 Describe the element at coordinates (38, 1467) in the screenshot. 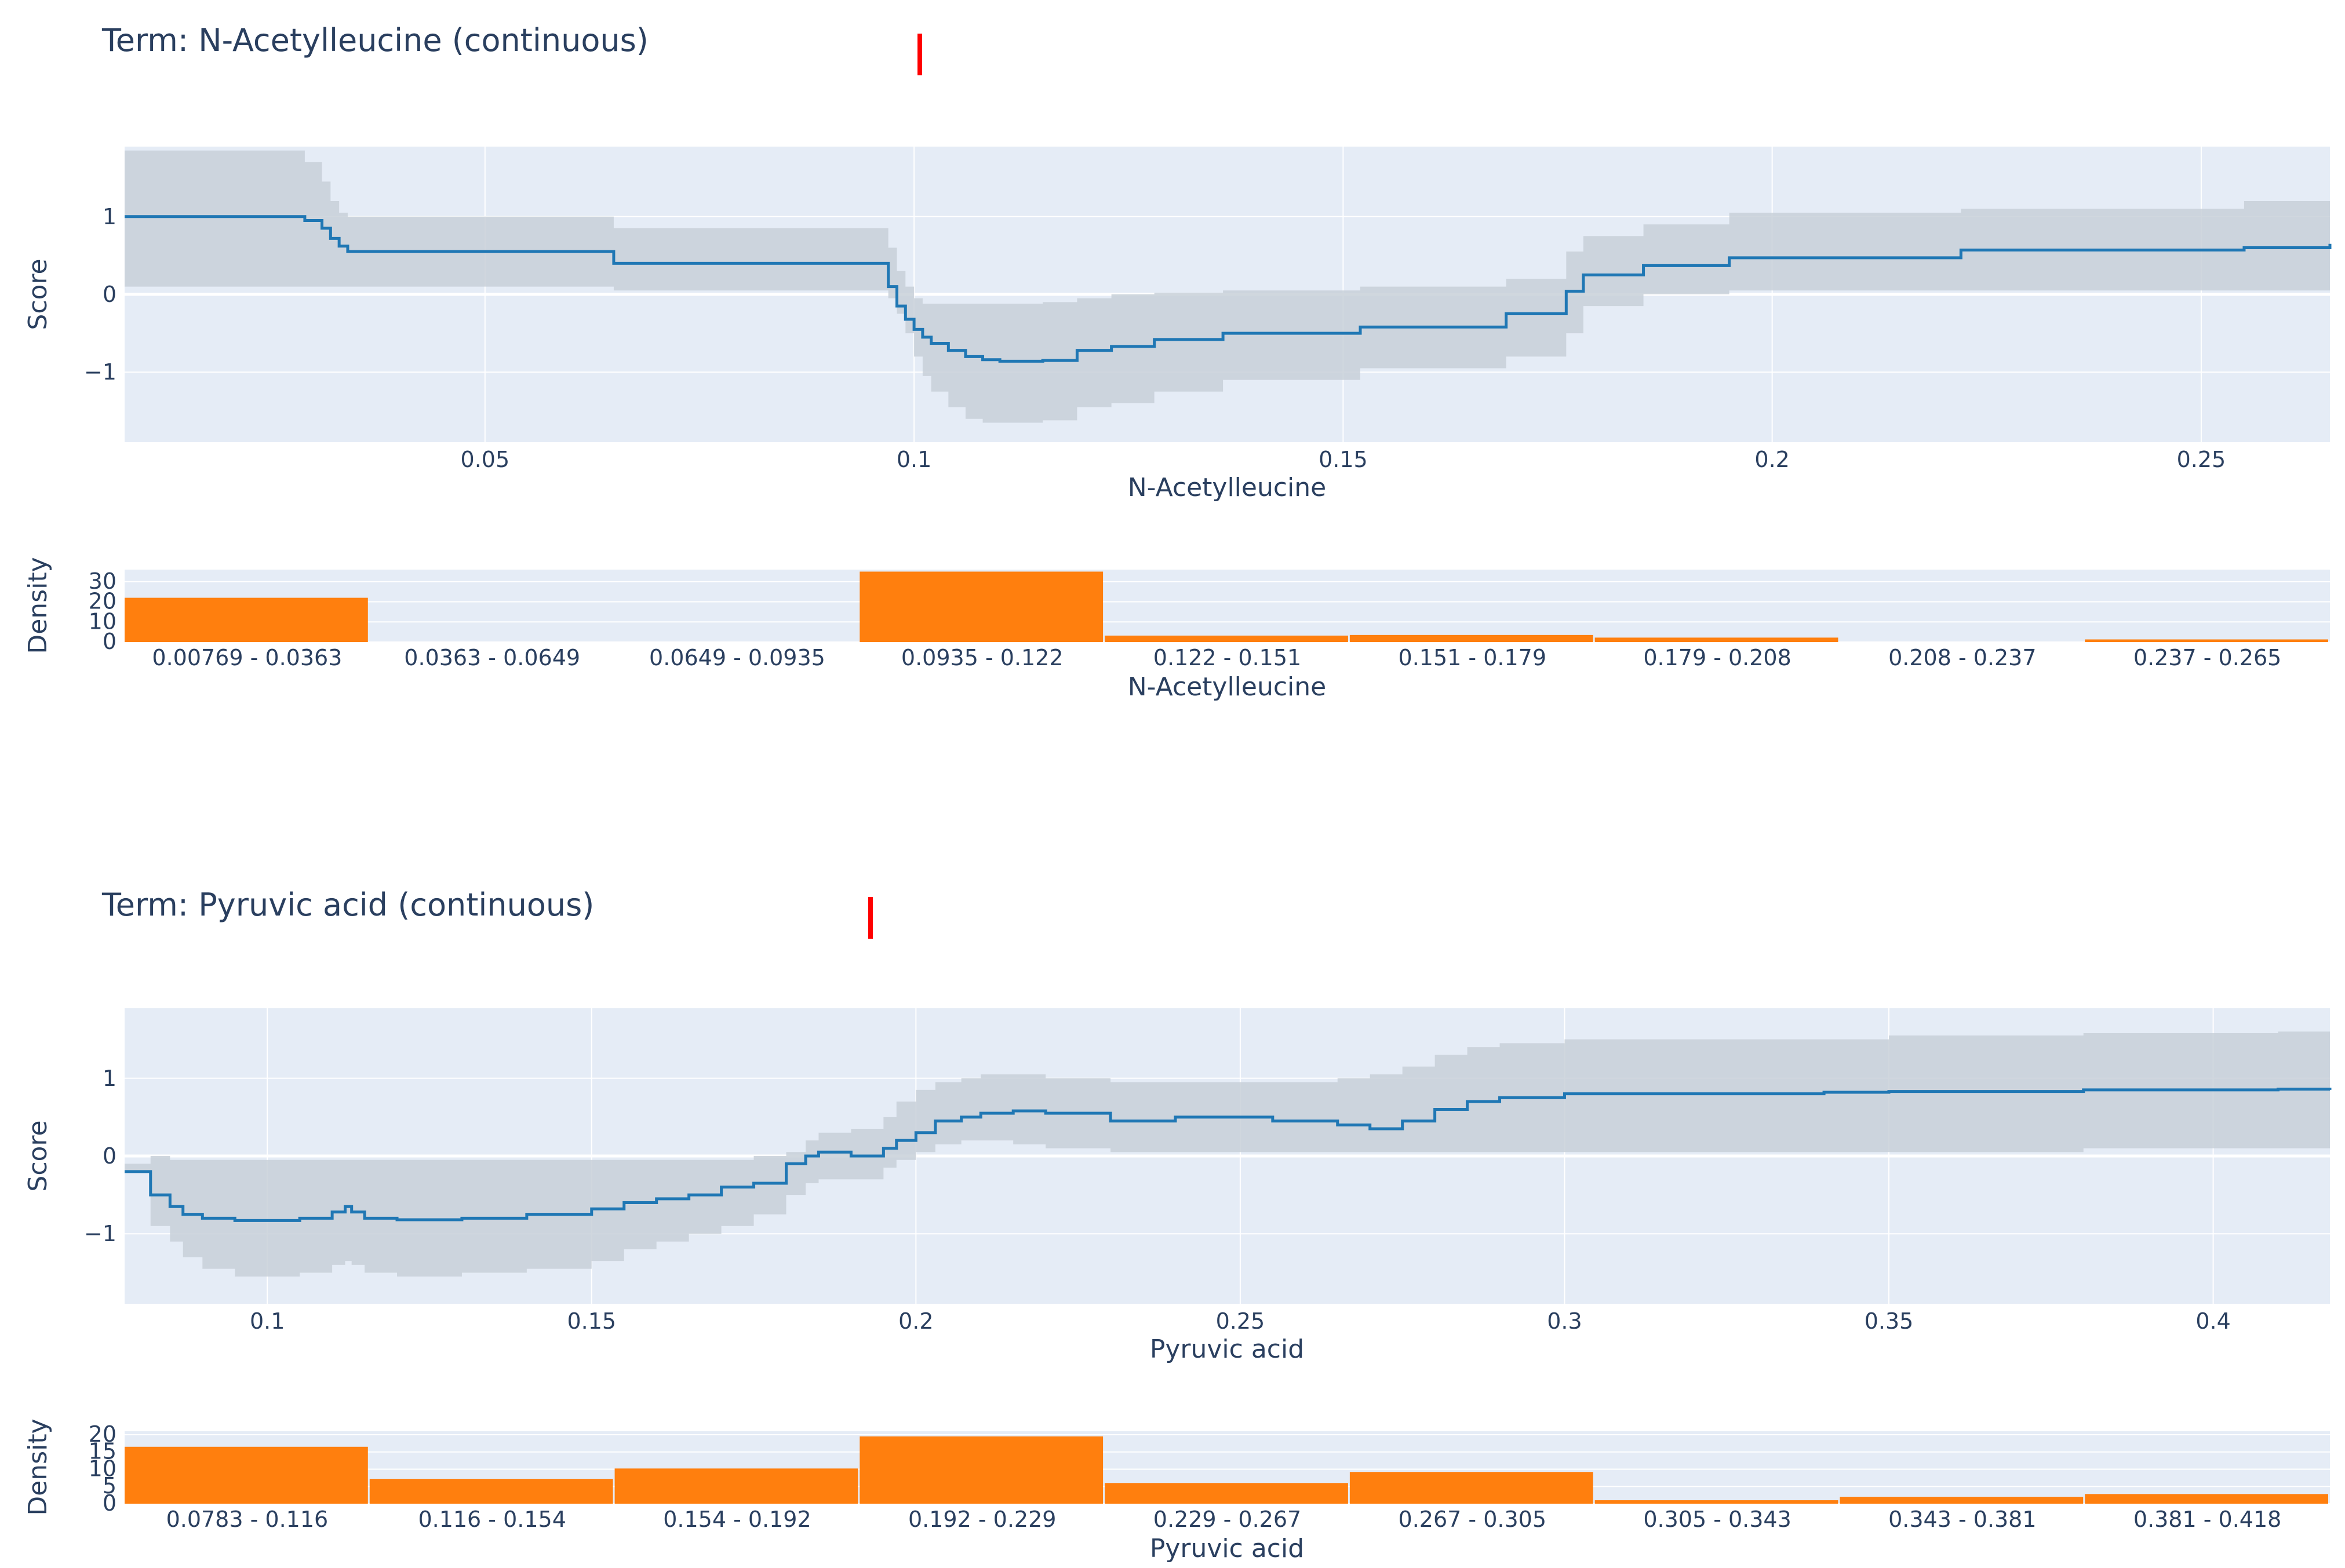

I see `density-y-axis-label-2: Density` at that location.